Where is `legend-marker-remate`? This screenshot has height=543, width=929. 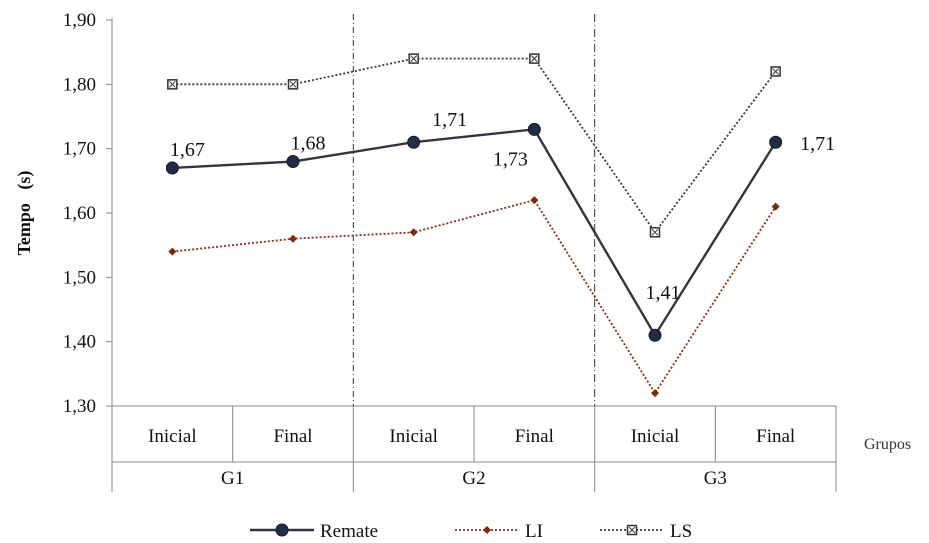 legend-marker-remate is located at coordinates (282, 530).